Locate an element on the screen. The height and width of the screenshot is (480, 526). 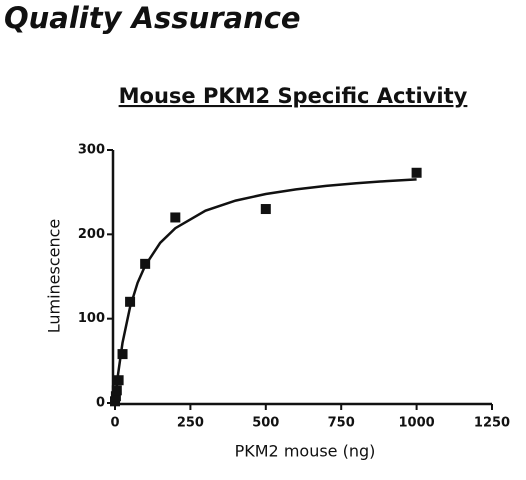
page-title: Quality Assurance is located at coordinates (152, 18).